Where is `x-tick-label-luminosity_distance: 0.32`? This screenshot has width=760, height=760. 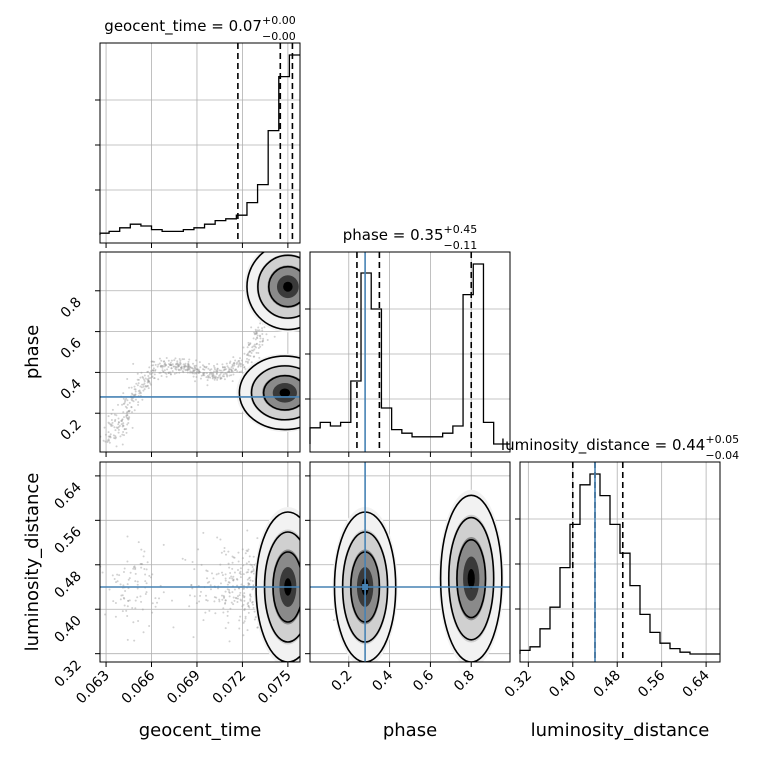
x-tick-label-luminosity_distance: 0.32 is located at coordinates (518, 684).